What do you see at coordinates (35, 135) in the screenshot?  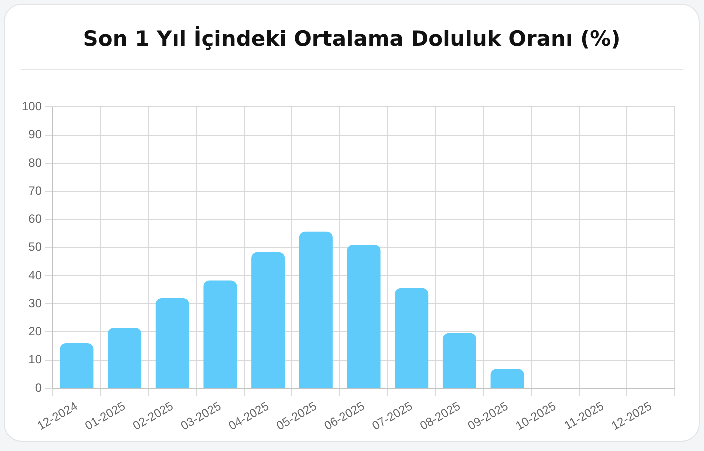 I see `y-tick-label: 90` at bounding box center [35, 135].